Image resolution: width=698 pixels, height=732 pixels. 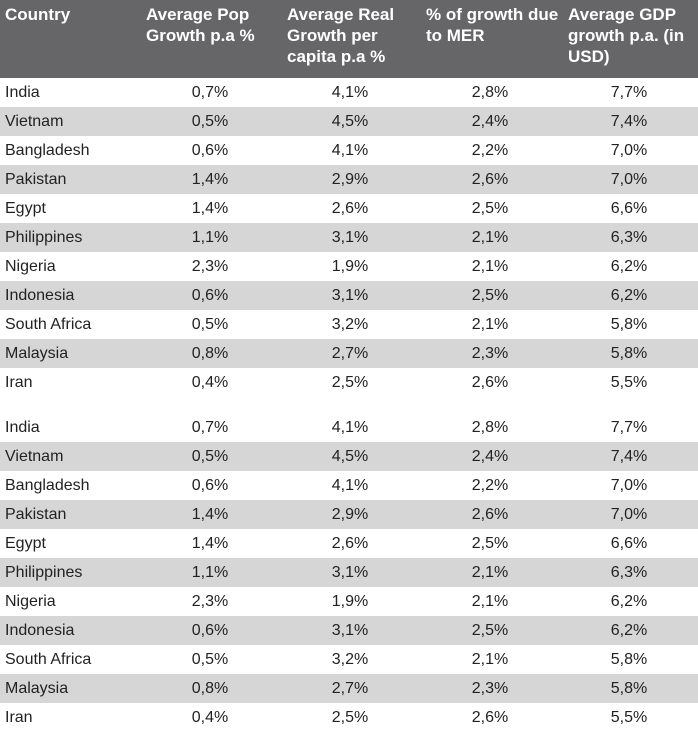 What do you see at coordinates (629, 427) in the screenshot?
I see `cell-gdp-growth: 7,7%` at bounding box center [629, 427].